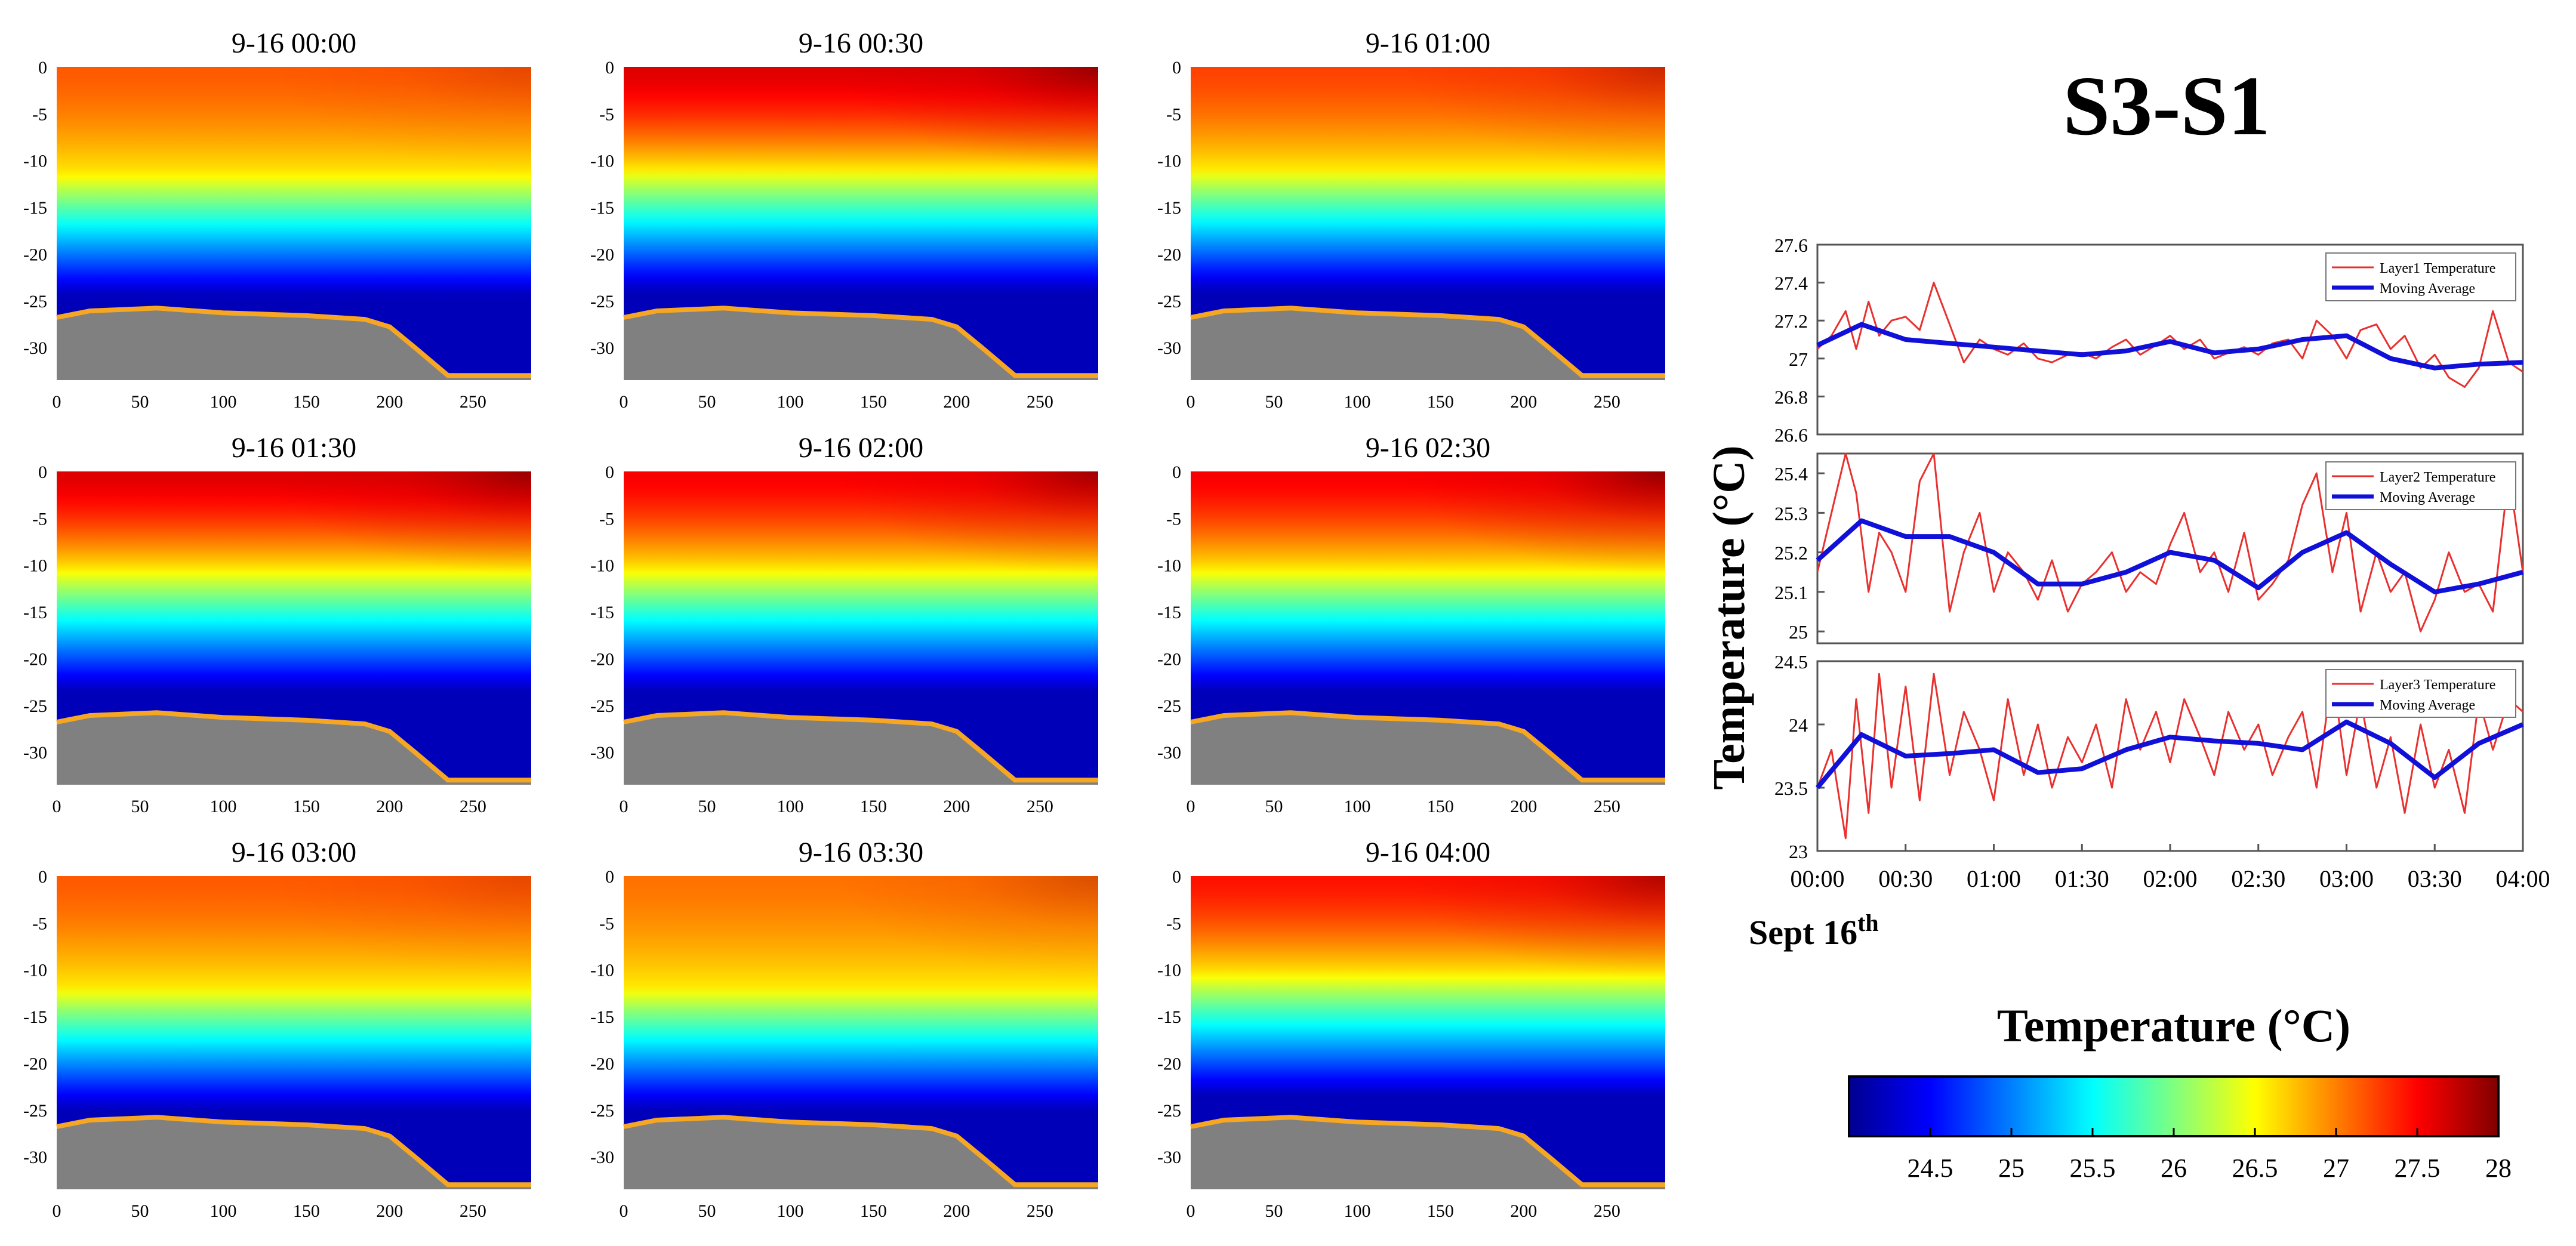 The image size is (2576, 1246). Describe the element at coordinates (294, 43) in the screenshot. I see `heatmap-title: 9-16 00:00` at that location.